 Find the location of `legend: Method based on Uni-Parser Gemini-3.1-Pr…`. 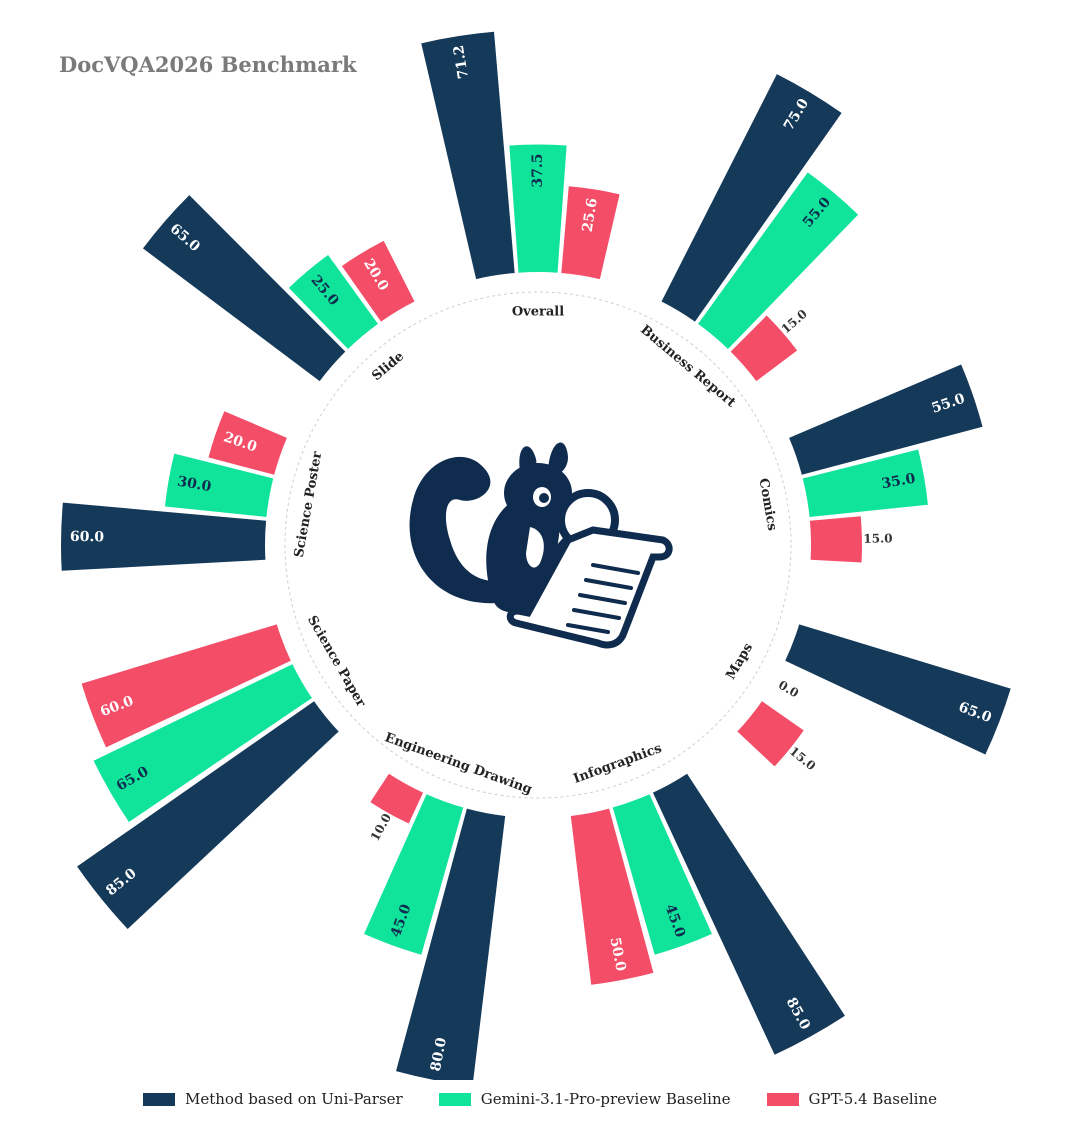

legend: Method based on Uni-Parser Gemini-3.1-Pr… is located at coordinates (540, 1099).